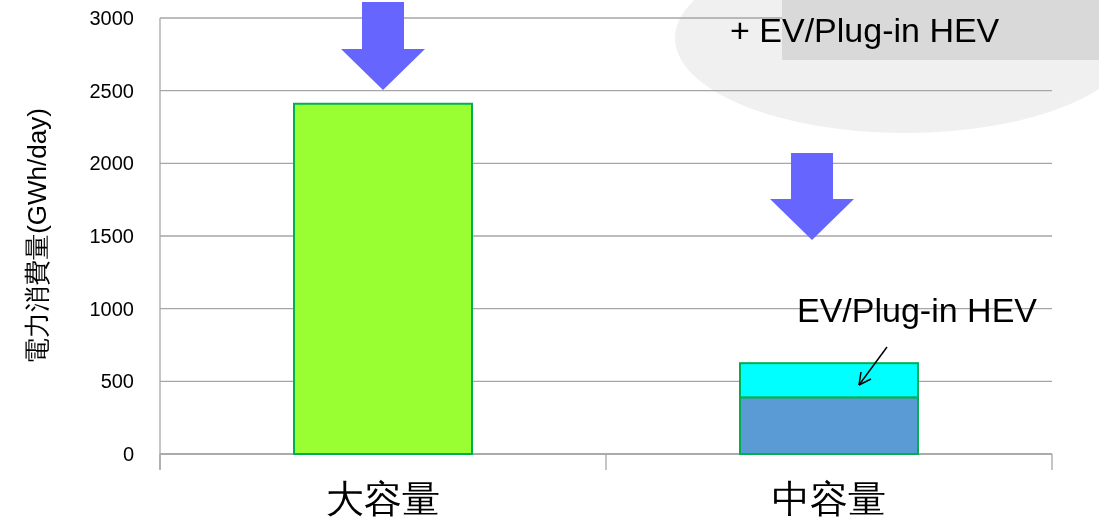 The height and width of the screenshot is (521, 1099). What do you see at coordinates (128, 454) in the screenshot?
I see `y-tick-label: 0` at bounding box center [128, 454].